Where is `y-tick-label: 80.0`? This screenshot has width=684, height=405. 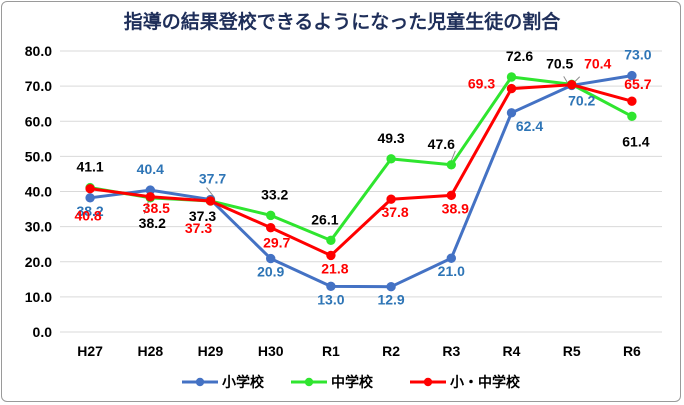
y-tick-label: 80.0 is located at coordinates (38, 51).